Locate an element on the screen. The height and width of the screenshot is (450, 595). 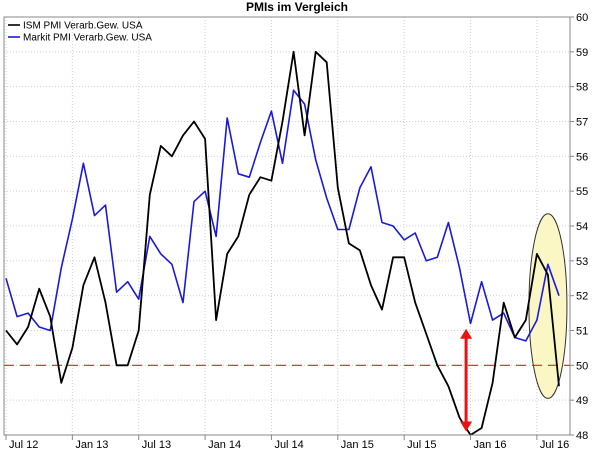
y-axis: 48 49 50 51 52 53 54 55 56 57 58 59 60 is located at coordinates (579, 227).